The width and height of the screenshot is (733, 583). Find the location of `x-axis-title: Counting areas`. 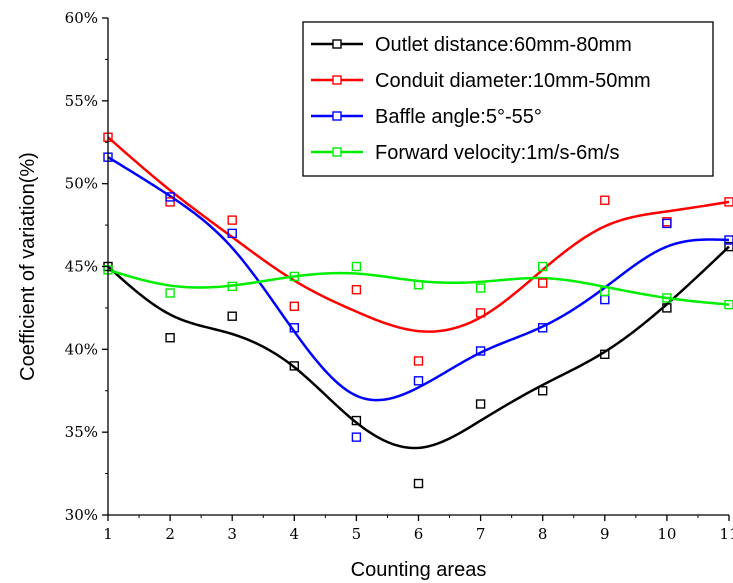

x-axis-title: Counting areas is located at coordinates (419, 570).